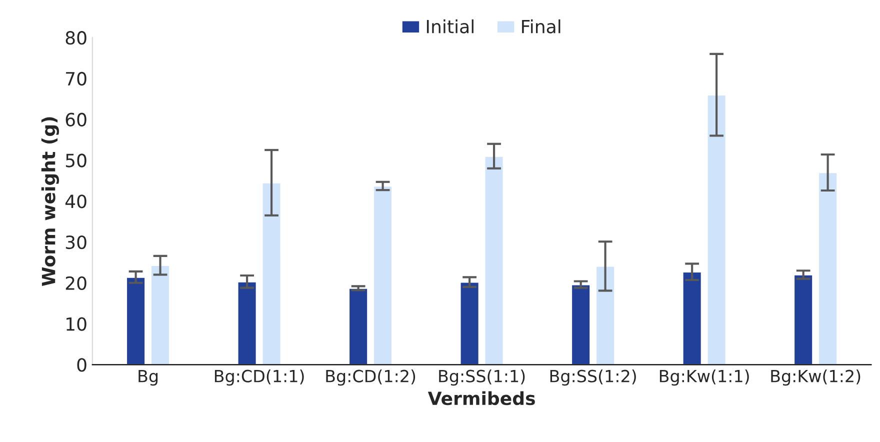 This screenshot has width=880, height=442. What do you see at coordinates (76, 242) in the screenshot?
I see `y-tick-label: 30` at bounding box center [76, 242].